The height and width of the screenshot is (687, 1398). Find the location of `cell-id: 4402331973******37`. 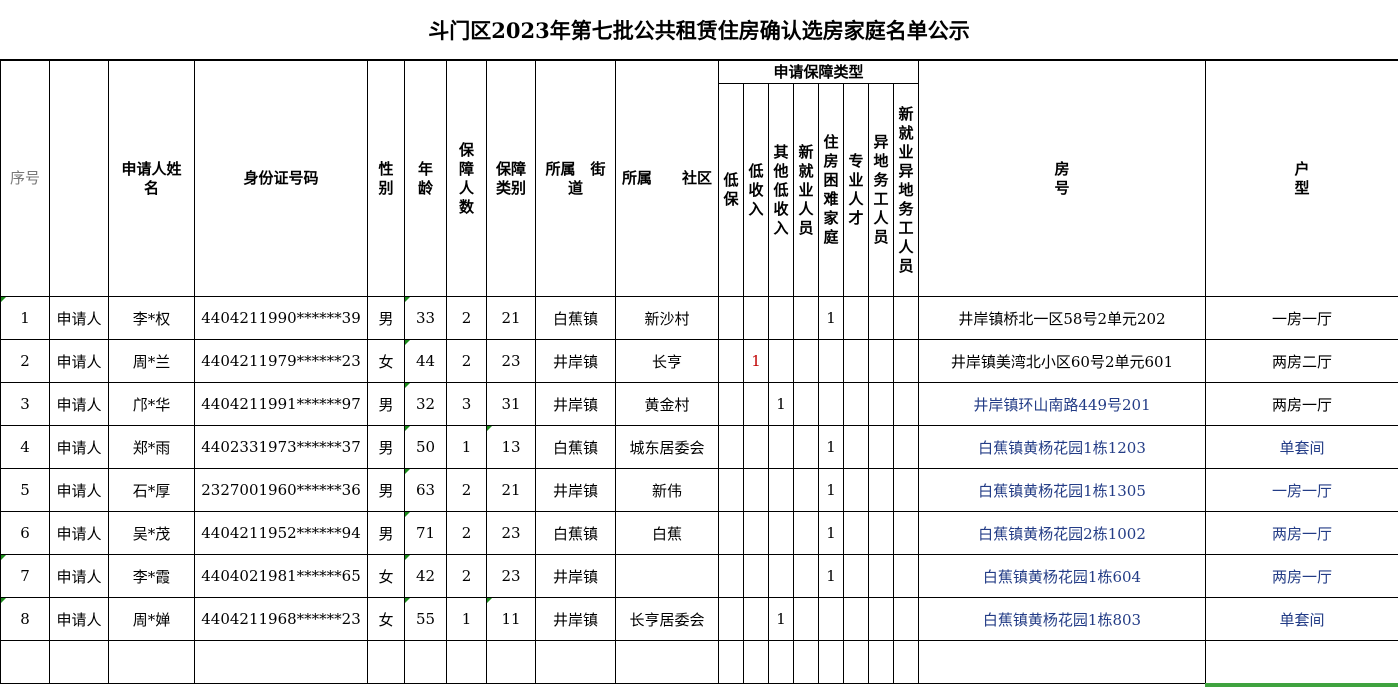

cell-id: 4402331973******37 is located at coordinates (281, 447).